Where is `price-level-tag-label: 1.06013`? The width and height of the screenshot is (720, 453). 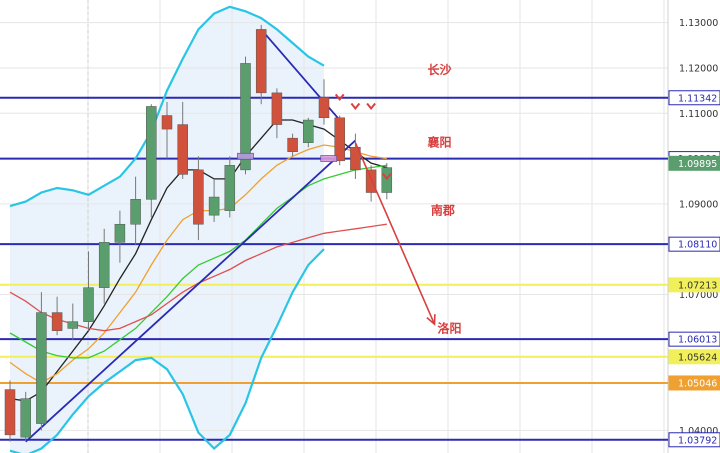
price-level-tag-label: 1.06013 is located at coordinates (697, 340).